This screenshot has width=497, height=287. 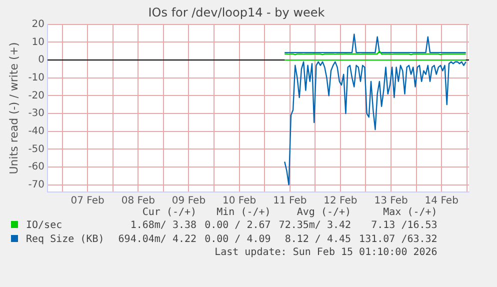 I want to click on y-tick-label: -40, so click(x=36, y=131).